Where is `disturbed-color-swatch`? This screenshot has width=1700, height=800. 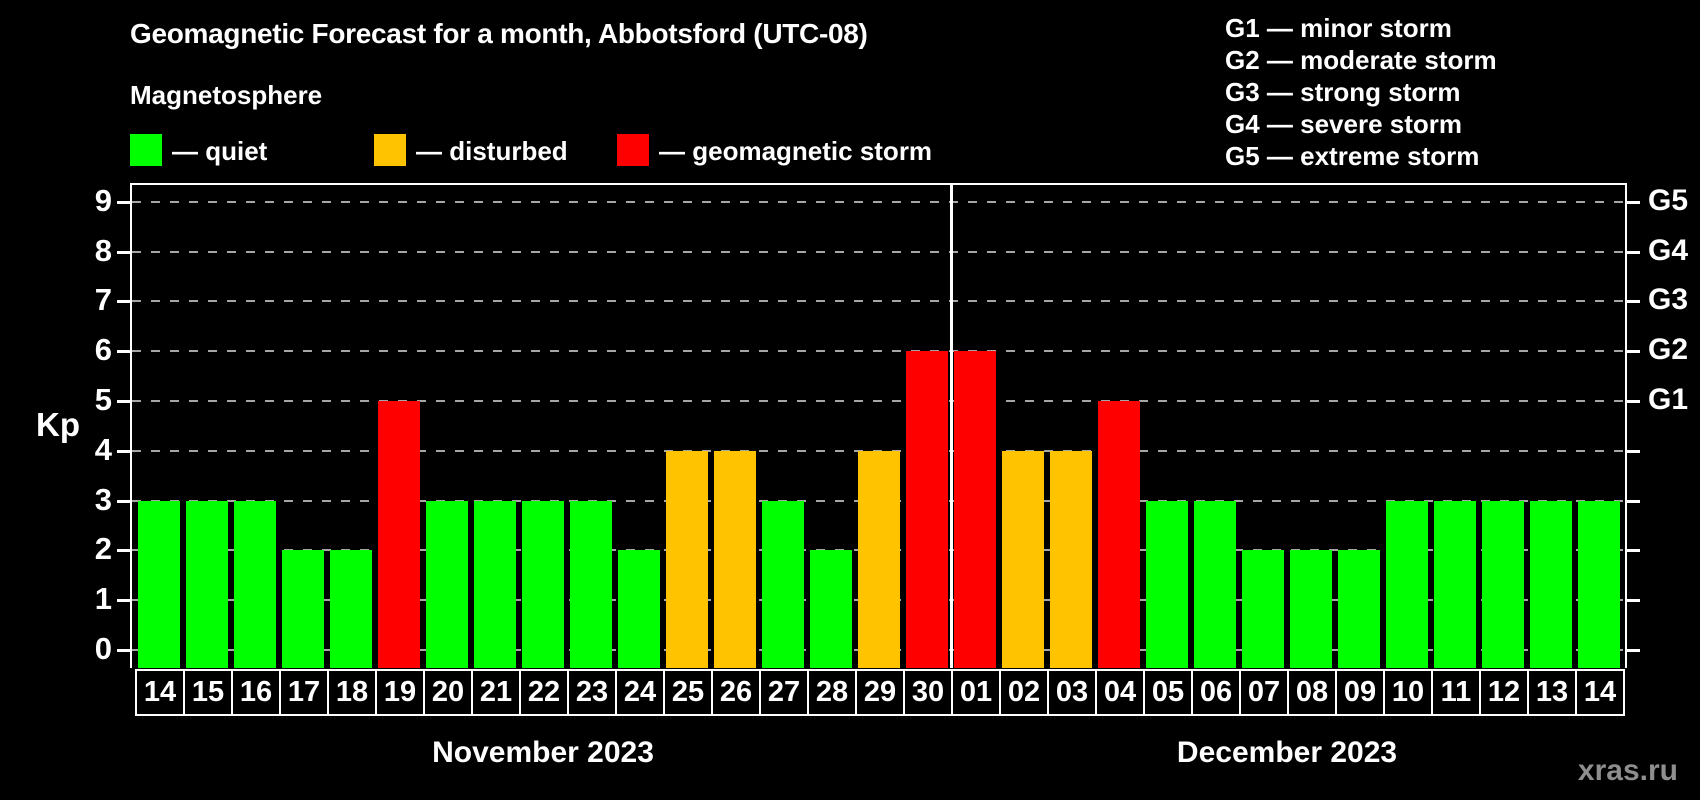
disturbed-color-swatch is located at coordinates (390, 150).